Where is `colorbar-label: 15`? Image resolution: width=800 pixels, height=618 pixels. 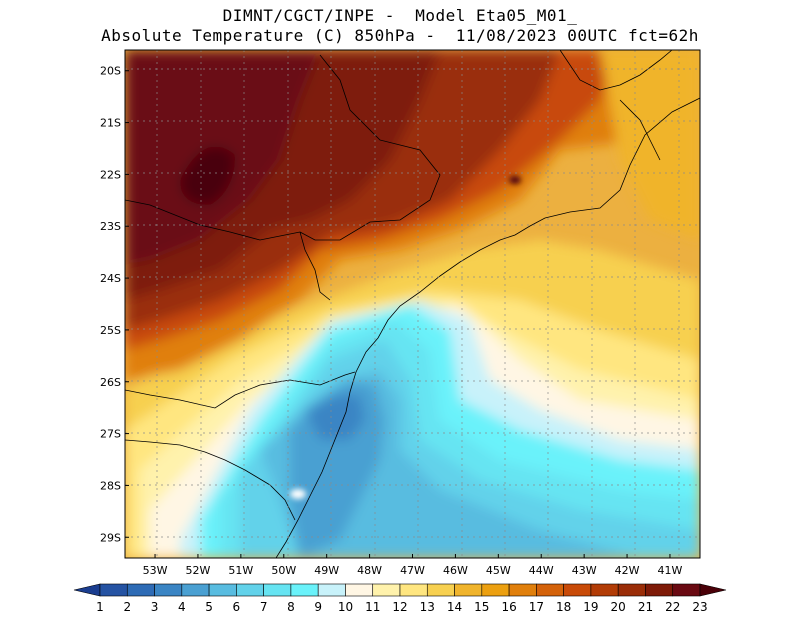 colorbar-label: 15 is located at coordinates (481, 607).